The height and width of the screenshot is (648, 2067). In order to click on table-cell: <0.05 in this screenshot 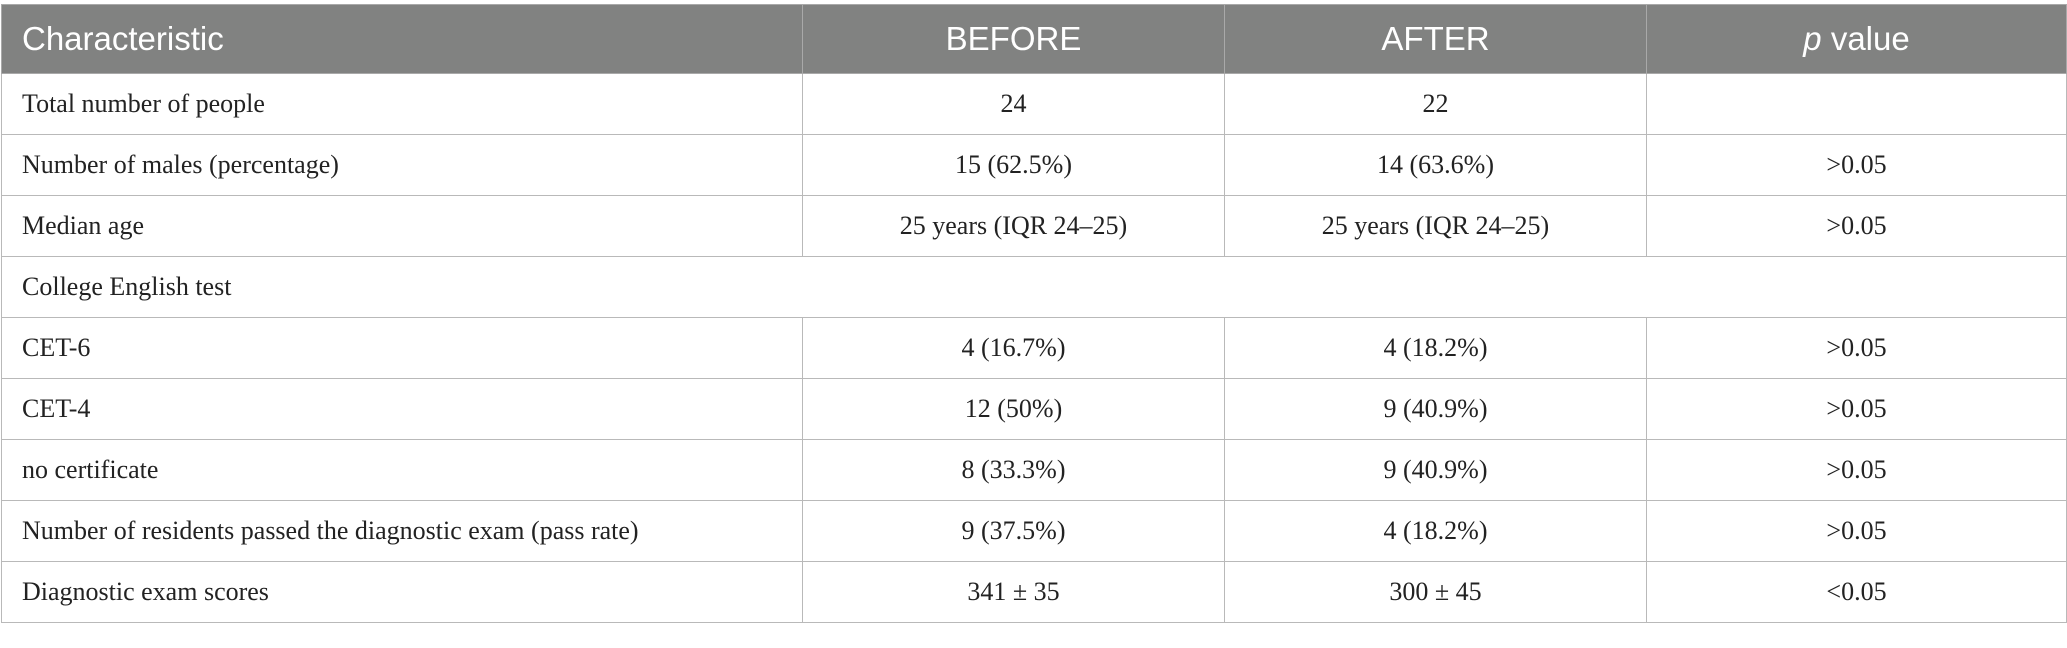, I will do `click(1856, 592)`.